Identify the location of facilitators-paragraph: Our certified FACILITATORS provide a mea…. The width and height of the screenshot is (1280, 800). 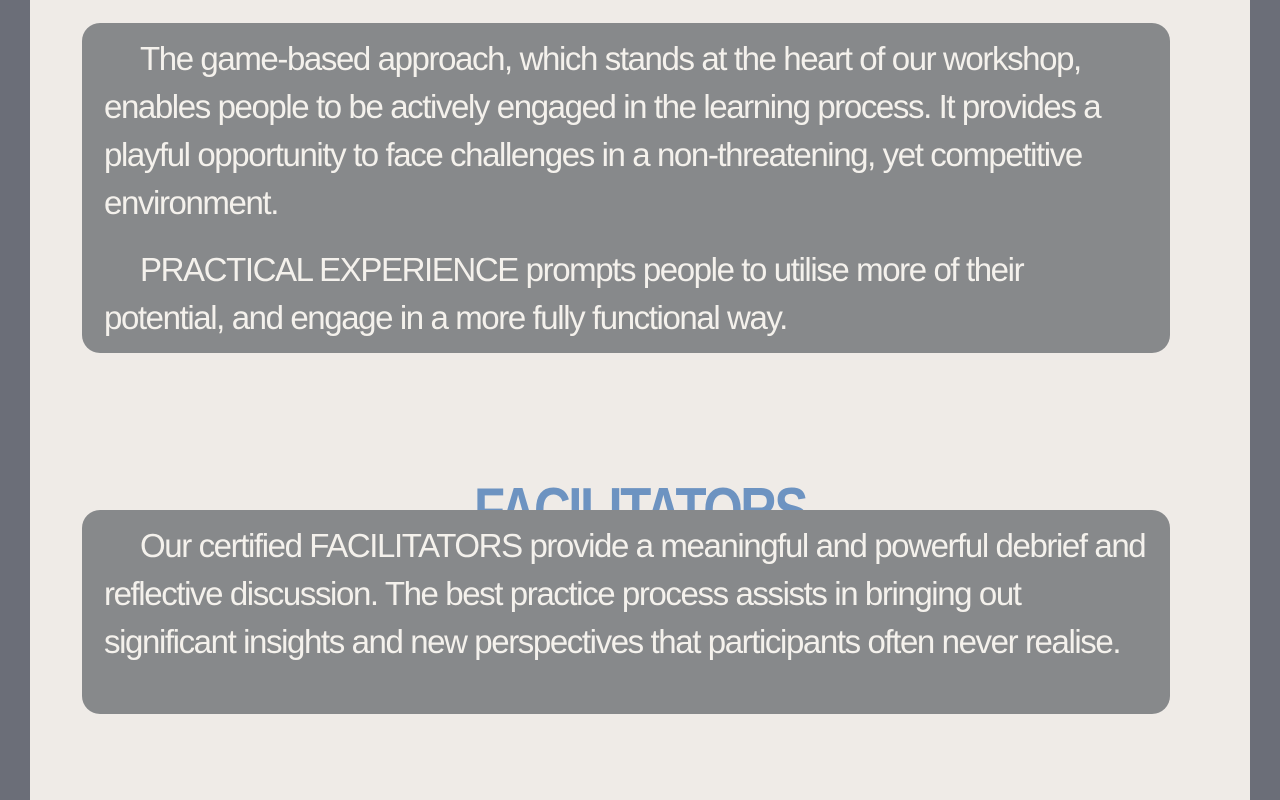
(625, 593).